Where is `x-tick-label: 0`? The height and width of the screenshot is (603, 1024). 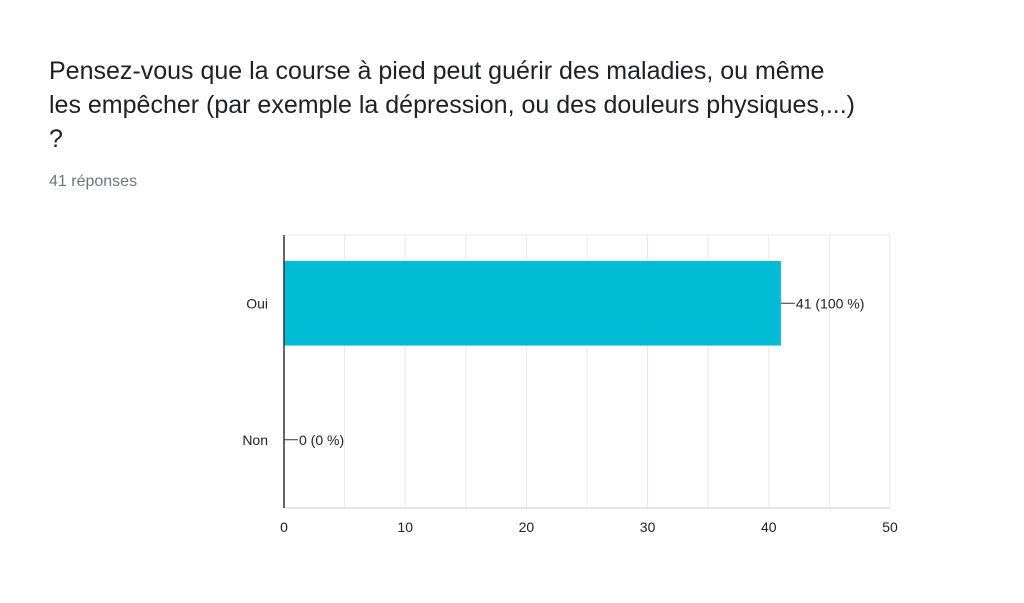
x-tick-label: 0 is located at coordinates (284, 527).